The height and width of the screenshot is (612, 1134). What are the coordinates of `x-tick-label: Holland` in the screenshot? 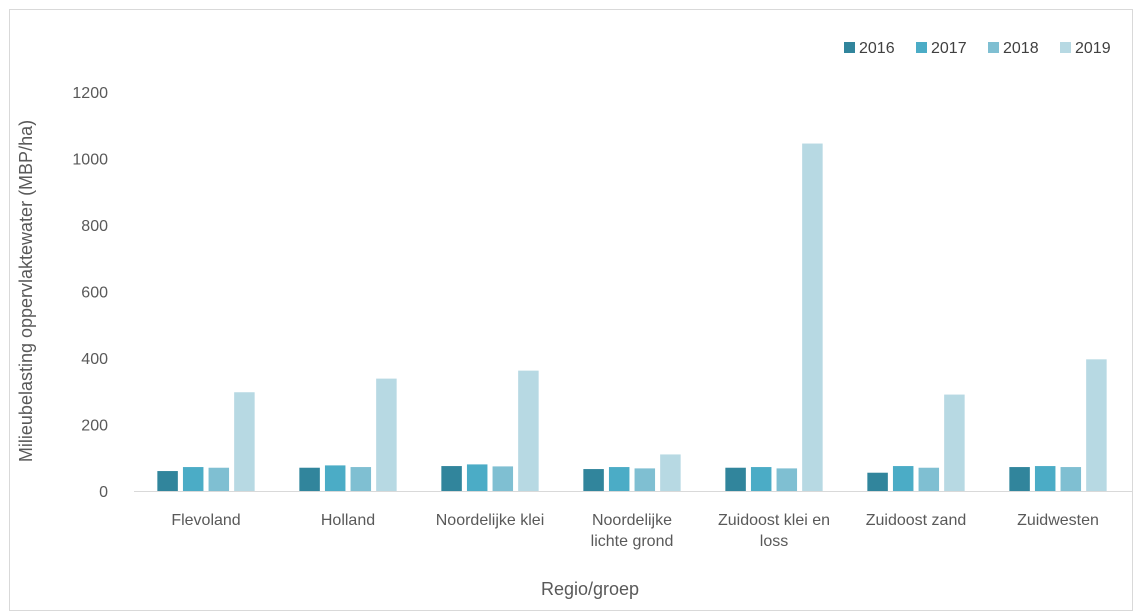 It's located at (348, 520).